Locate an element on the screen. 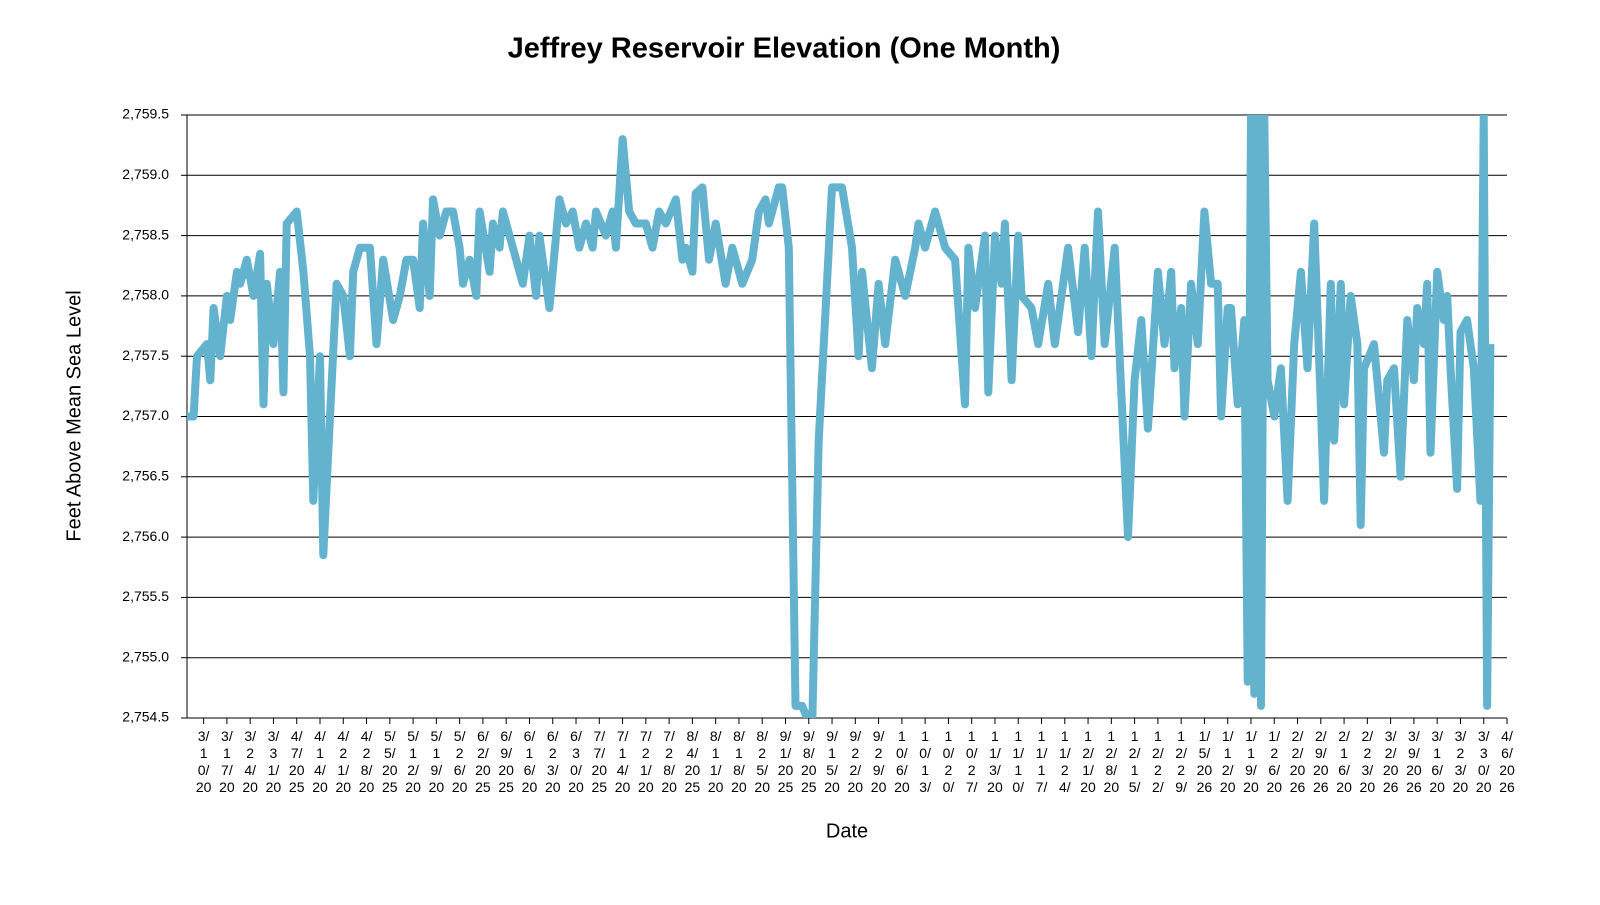 This screenshot has width=1600, height=905. x-tick-label: 12/1/2025 is located at coordinates (1088, 761).